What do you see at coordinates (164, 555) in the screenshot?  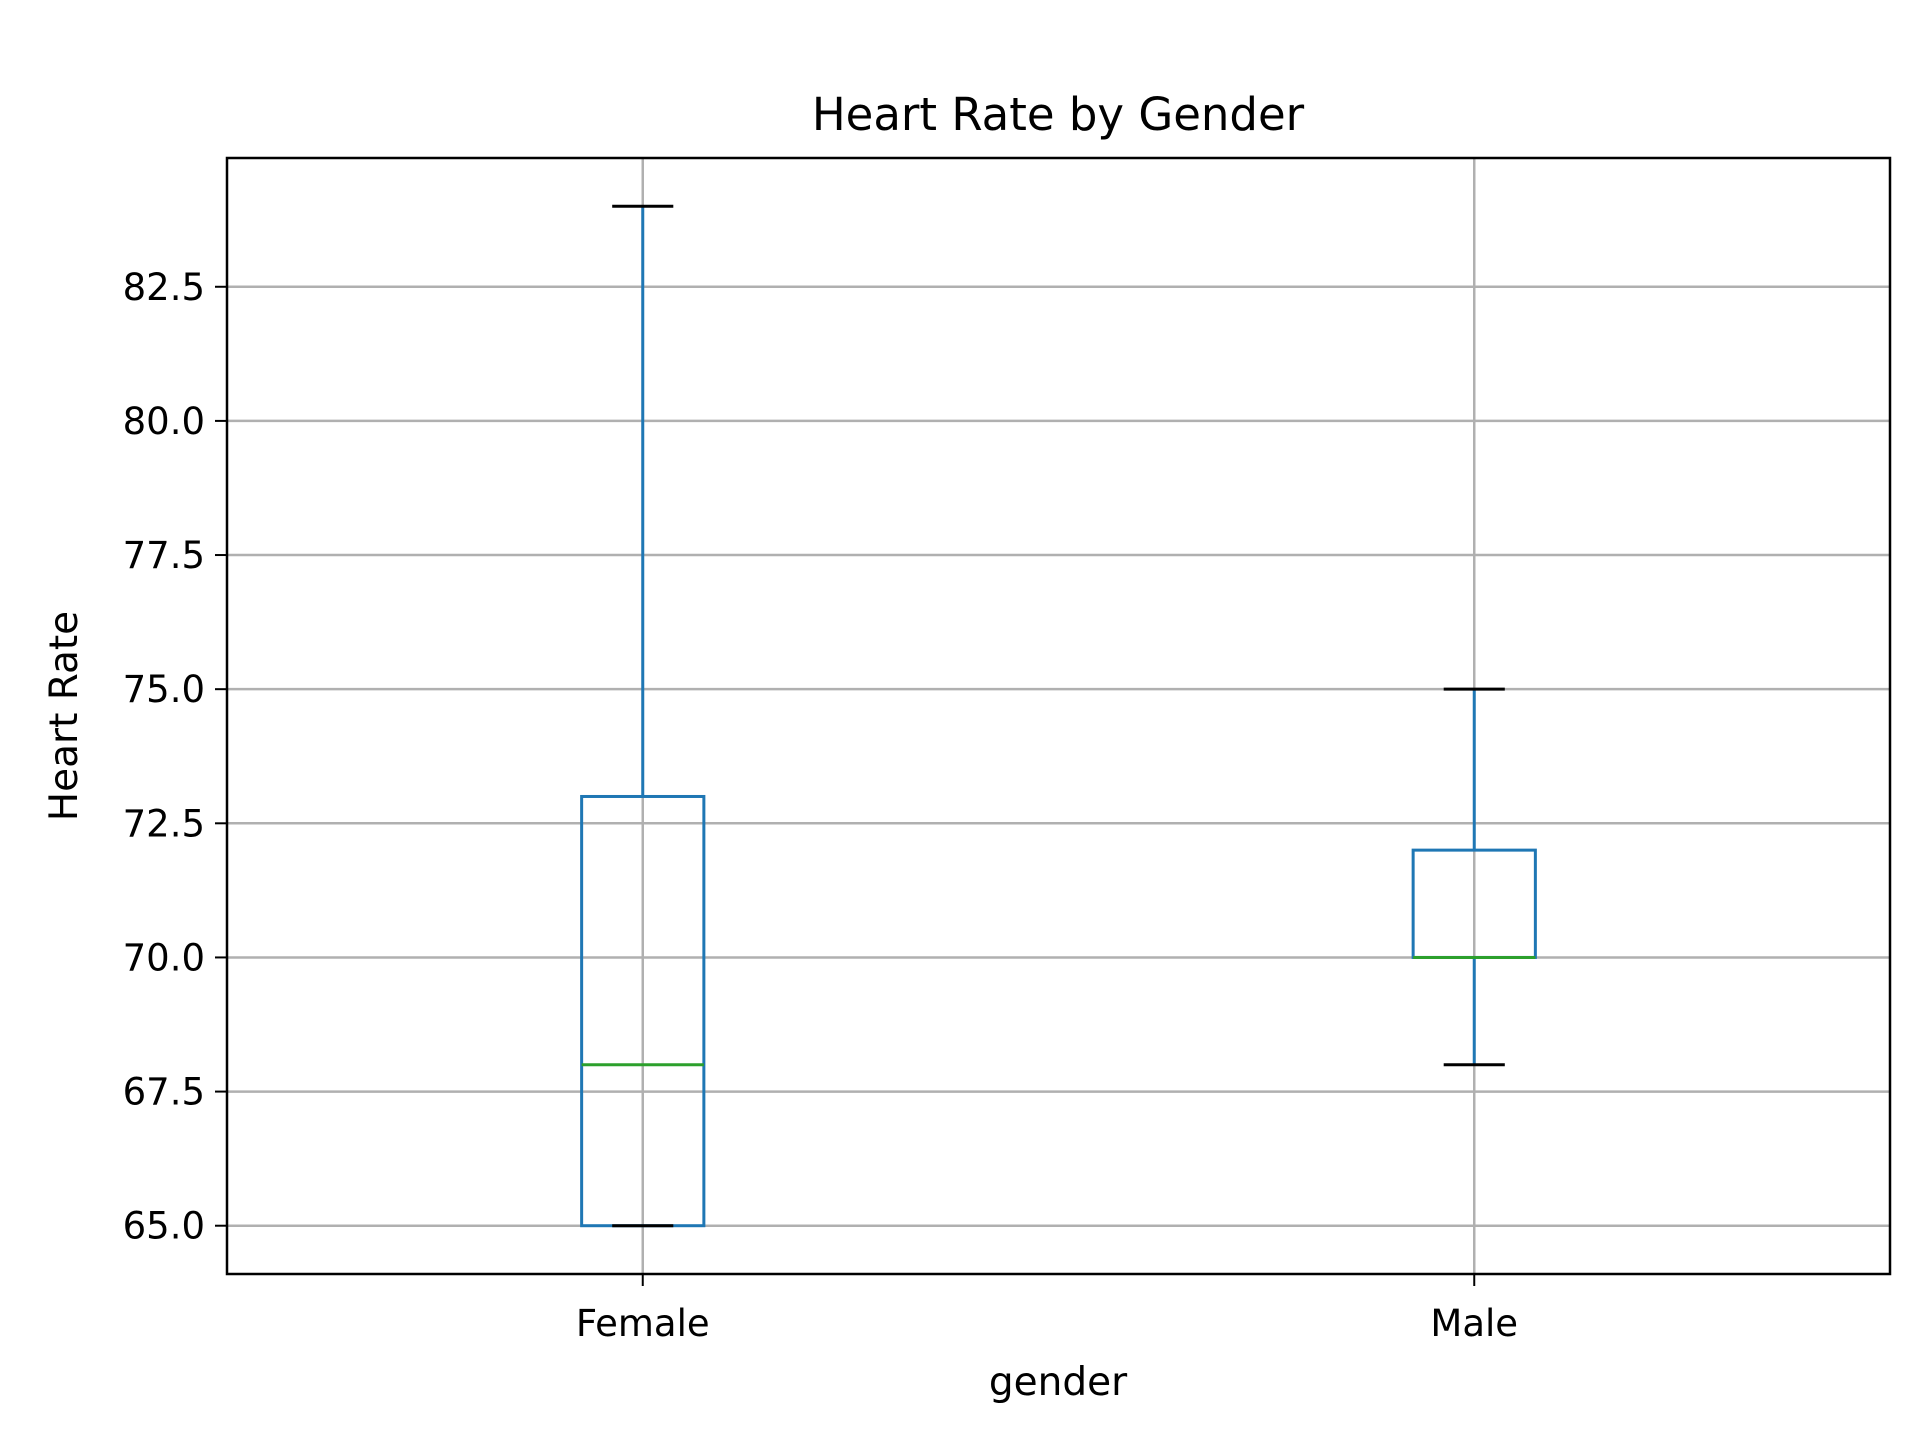 I see `y-tick-label: 77.5` at bounding box center [164, 555].